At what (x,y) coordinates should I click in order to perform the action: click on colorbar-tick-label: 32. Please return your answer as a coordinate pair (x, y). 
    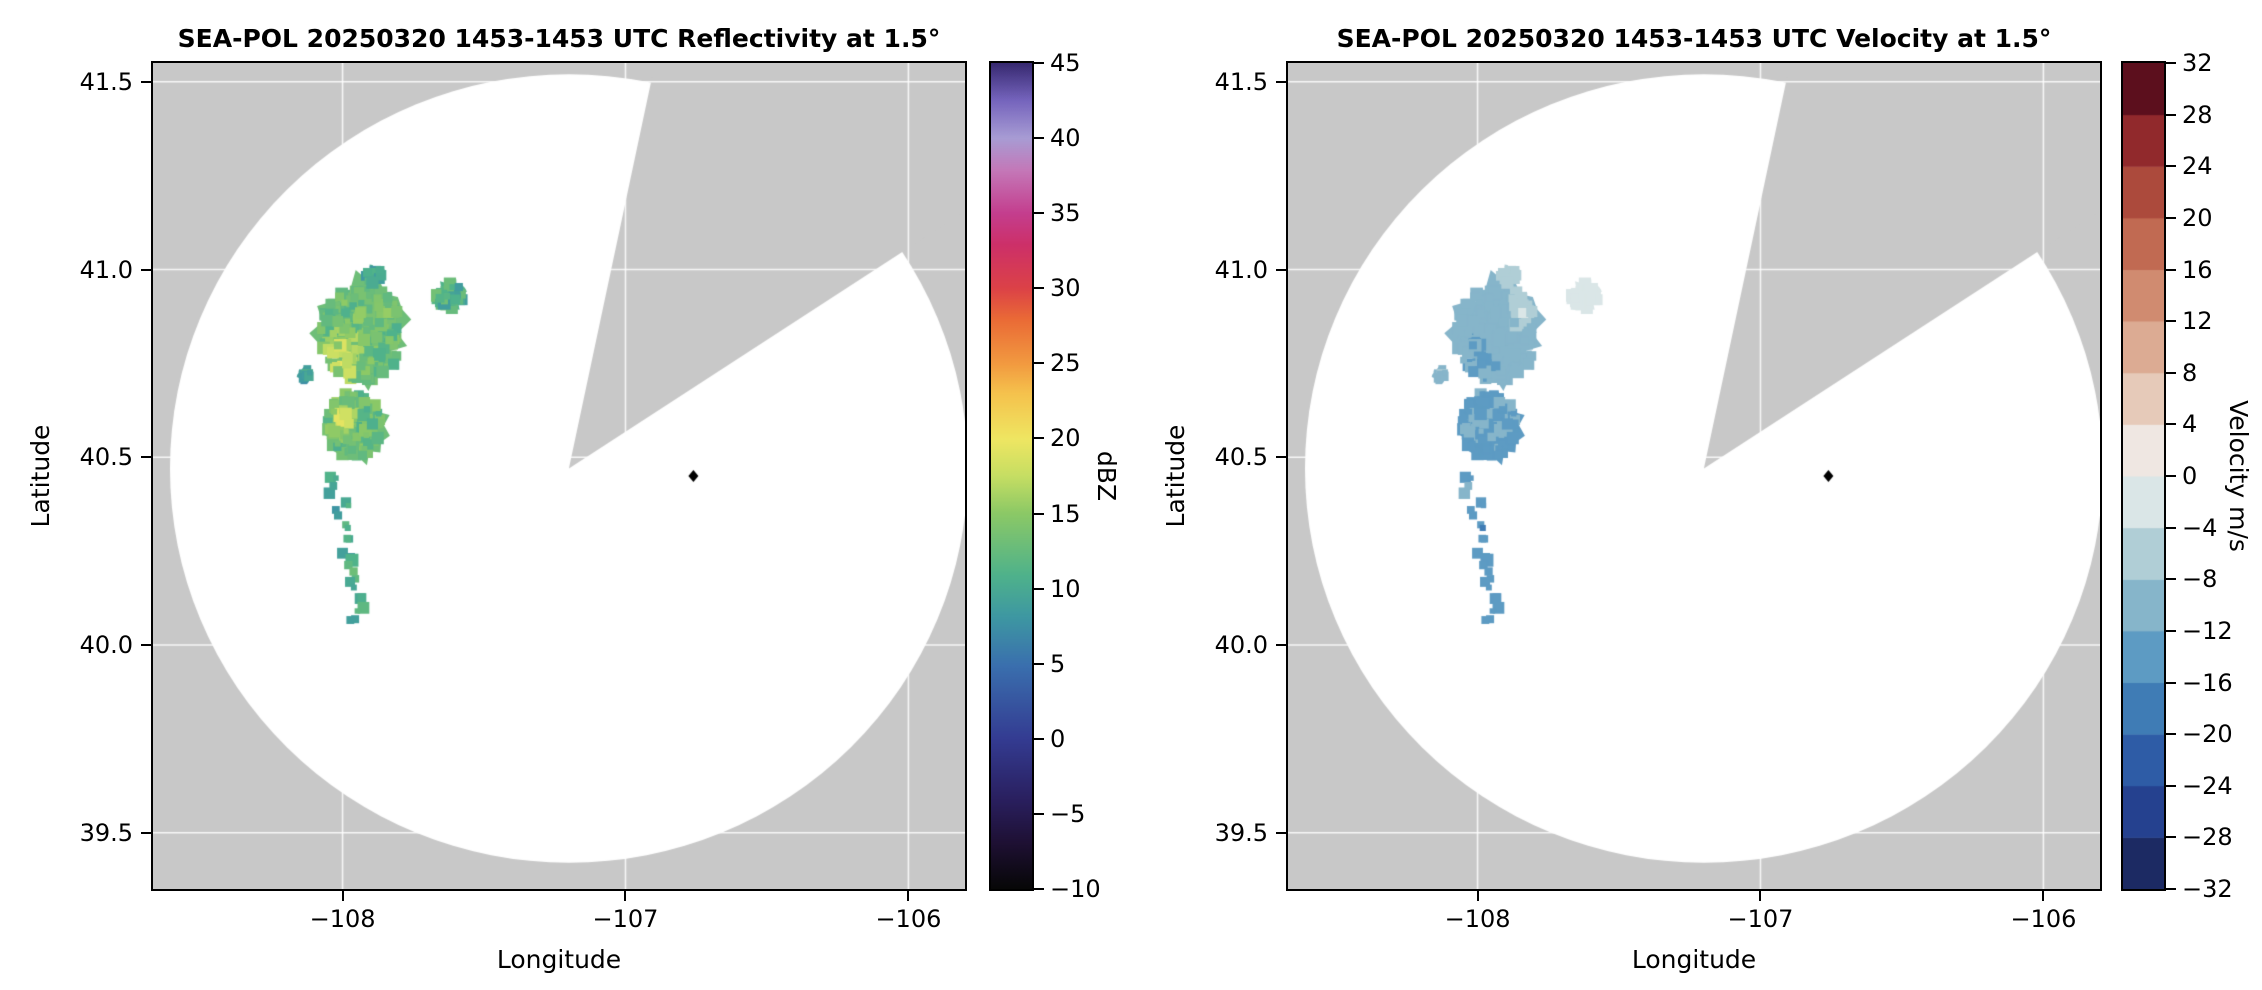
    Looking at the image, I should click on (2197, 63).